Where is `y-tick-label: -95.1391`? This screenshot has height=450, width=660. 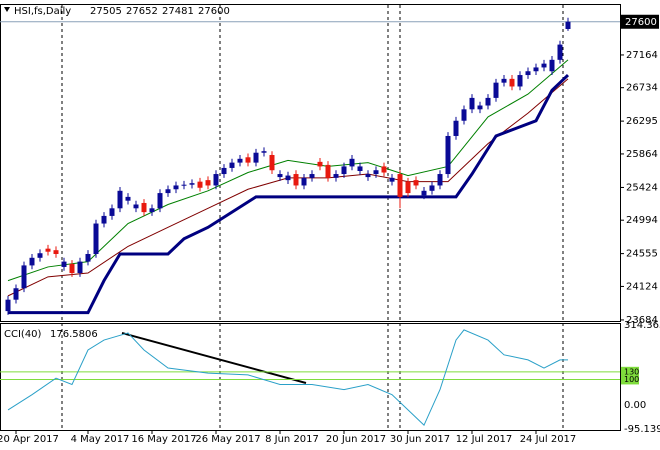
y-tick-label: -95.1391 is located at coordinates (642, 429).